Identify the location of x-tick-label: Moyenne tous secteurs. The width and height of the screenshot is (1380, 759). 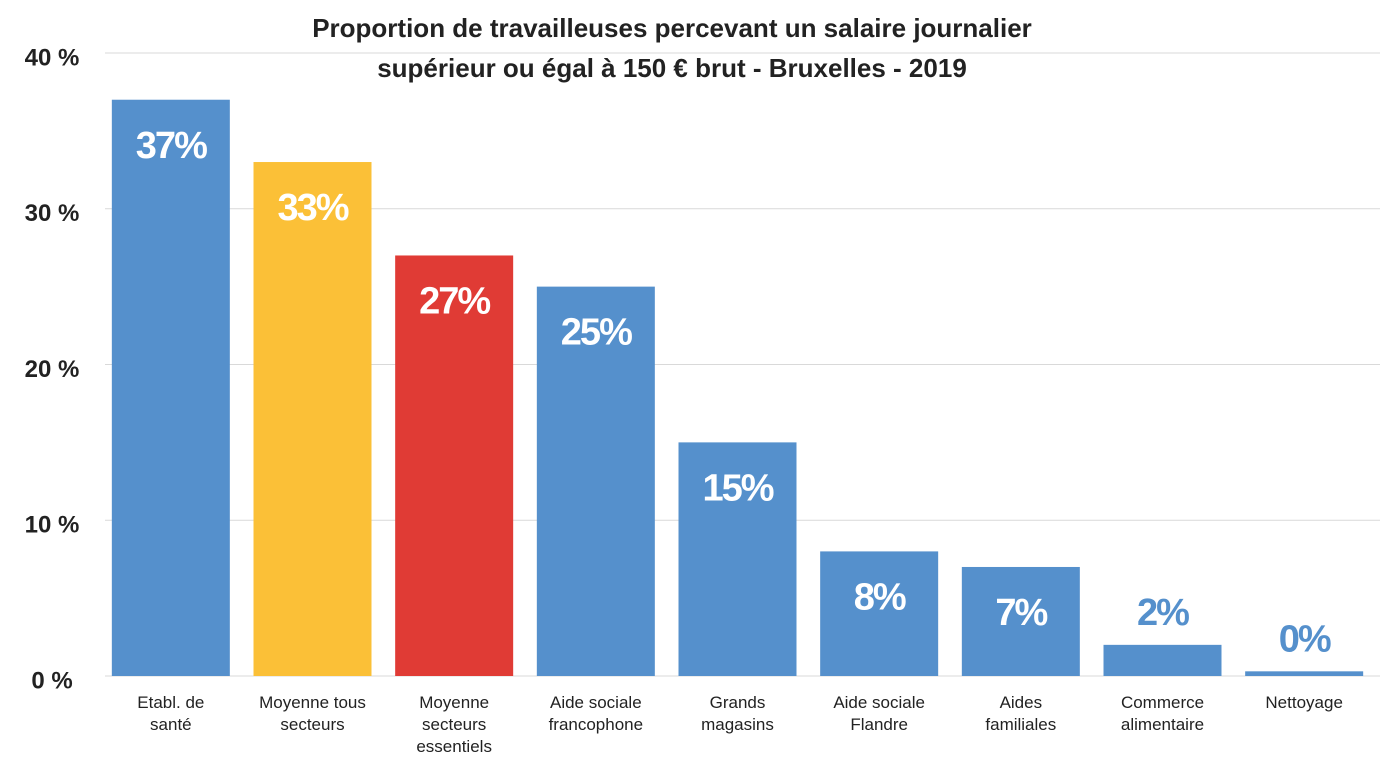
(312, 713).